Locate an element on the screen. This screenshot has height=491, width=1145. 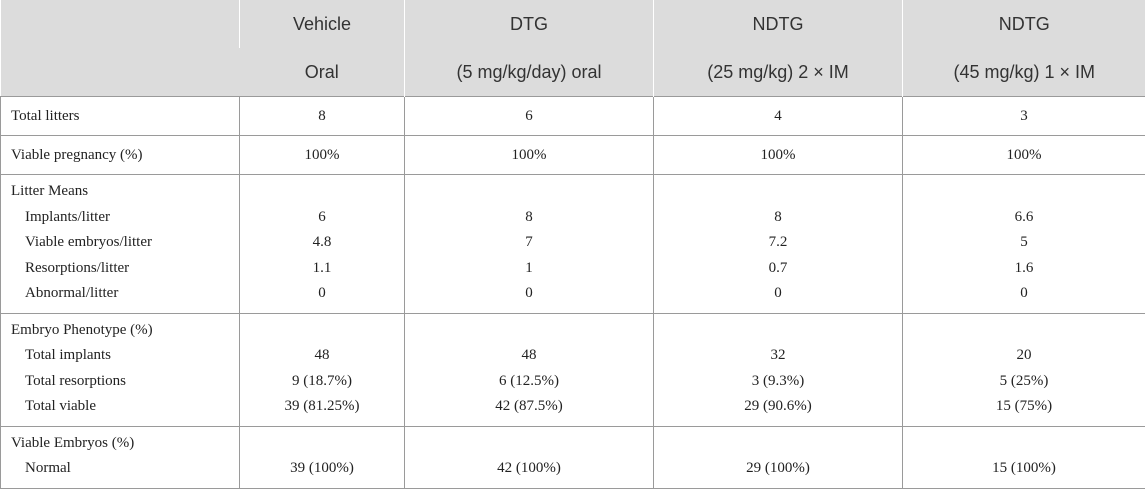
header-dose-ndtg-25: (25 mg/kg) 2 × IM is located at coordinates (778, 72).